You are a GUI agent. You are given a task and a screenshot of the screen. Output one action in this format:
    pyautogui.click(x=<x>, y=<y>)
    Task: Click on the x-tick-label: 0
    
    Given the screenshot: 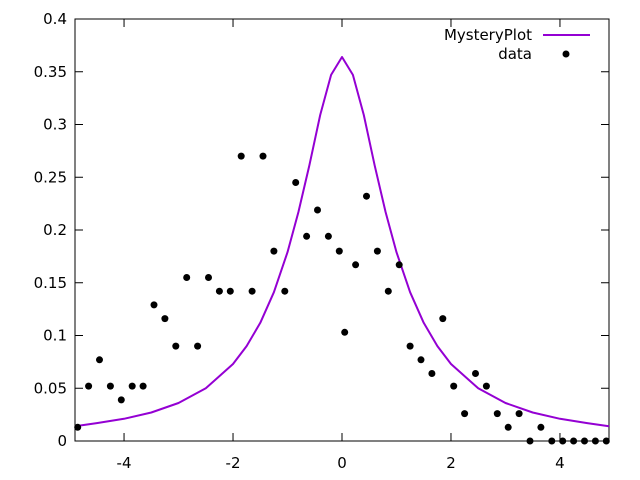 What is the action you would take?
    pyautogui.click(x=342, y=463)
    